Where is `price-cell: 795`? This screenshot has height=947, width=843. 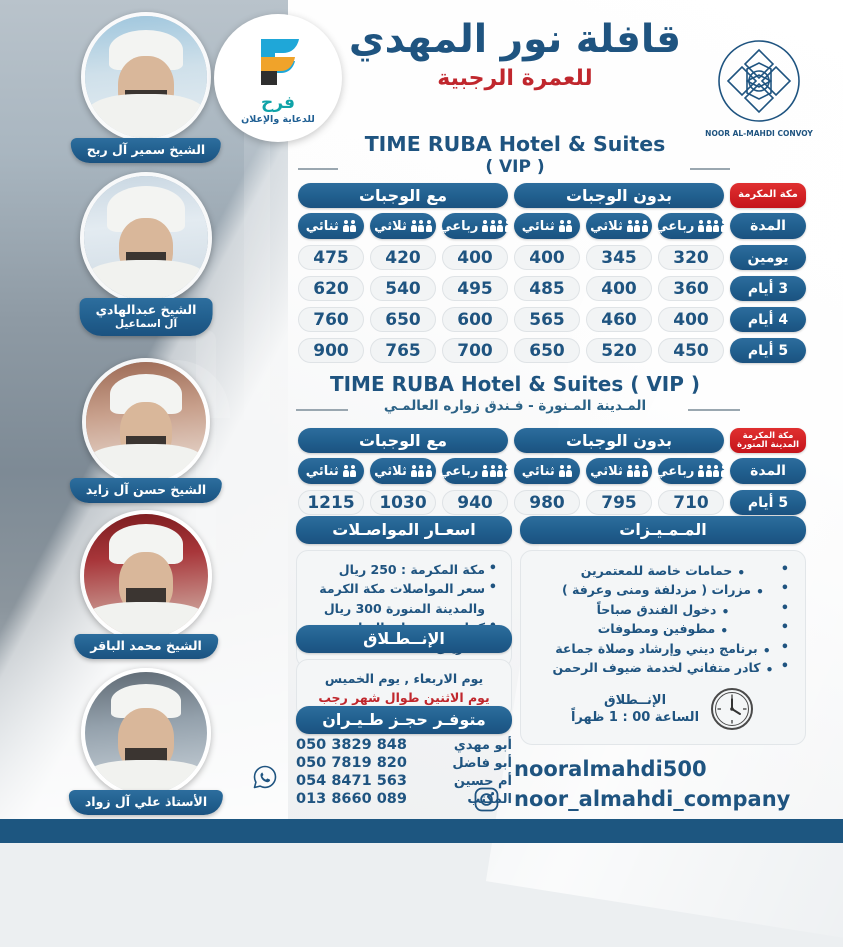
price-cell: 795 is located at coordinates (619, 502).